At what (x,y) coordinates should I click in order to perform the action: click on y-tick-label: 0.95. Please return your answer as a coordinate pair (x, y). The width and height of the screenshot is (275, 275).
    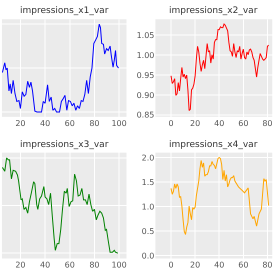
    Looking at the image, I should click on (145, 75).